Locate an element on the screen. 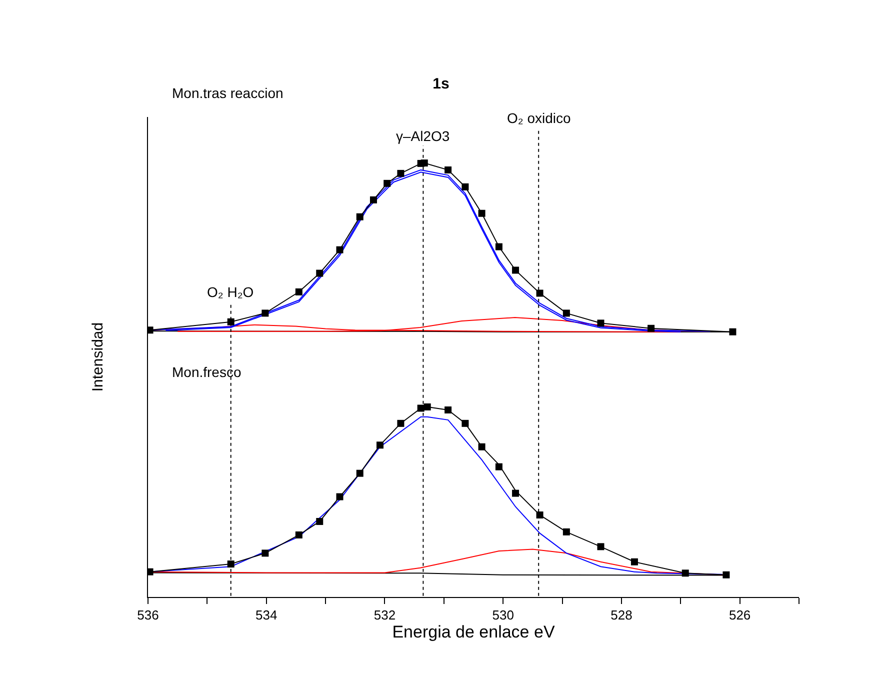 The image size is (877, 686). text: Mon.tras reaccion is located at coordinates (228, 93).